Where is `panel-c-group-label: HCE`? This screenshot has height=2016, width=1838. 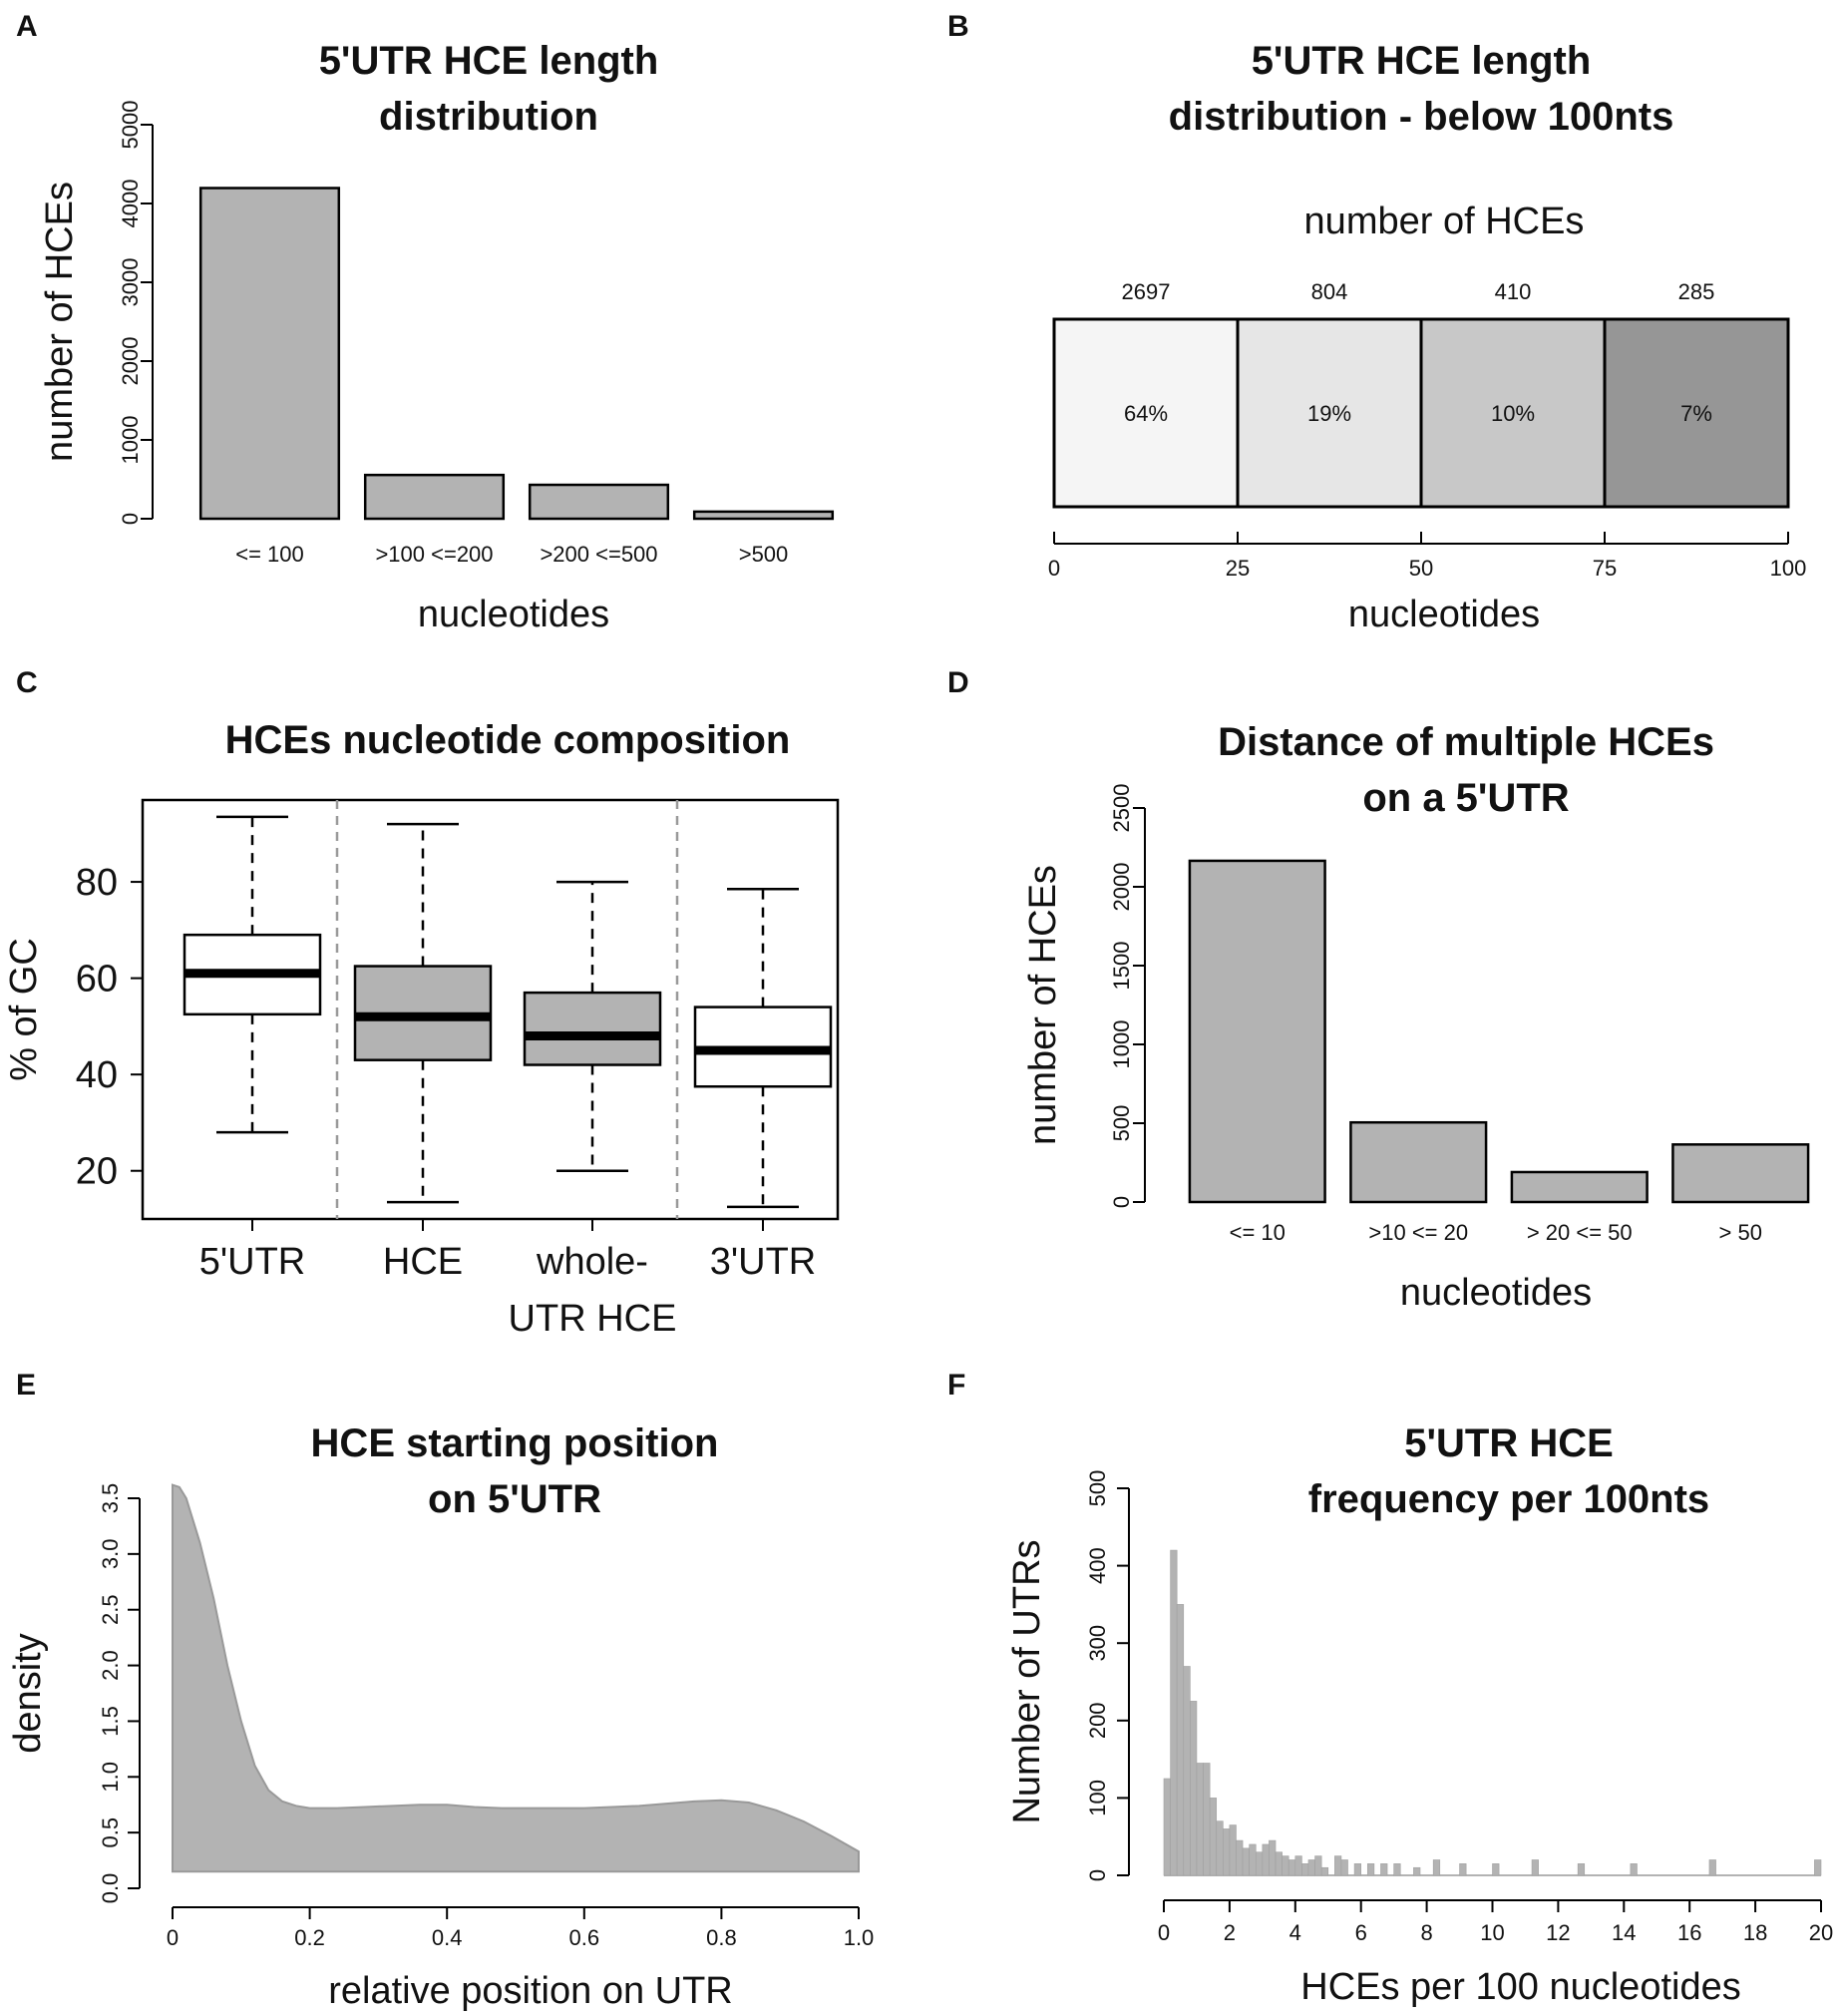 panel-c-group-label: HCE is located at coordinates (423, 1262).